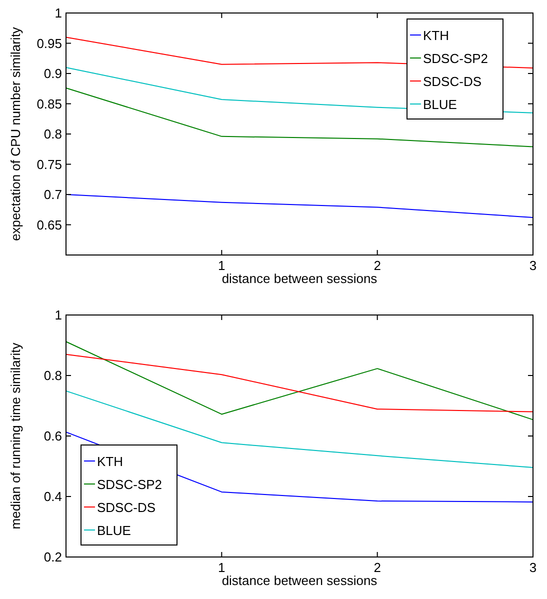 This screenshot has width=547, height=599. I want to click on y-tick-label: 0.4, so click(53, 496).